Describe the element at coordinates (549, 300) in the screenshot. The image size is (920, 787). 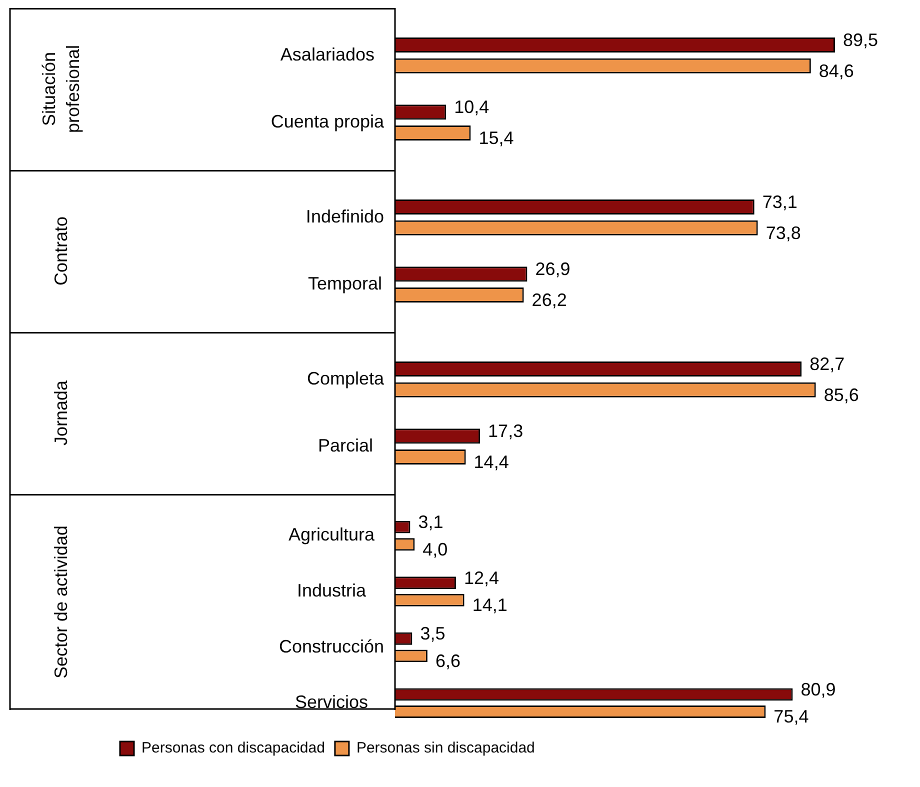
I see `data-label: 26,2` at that location.